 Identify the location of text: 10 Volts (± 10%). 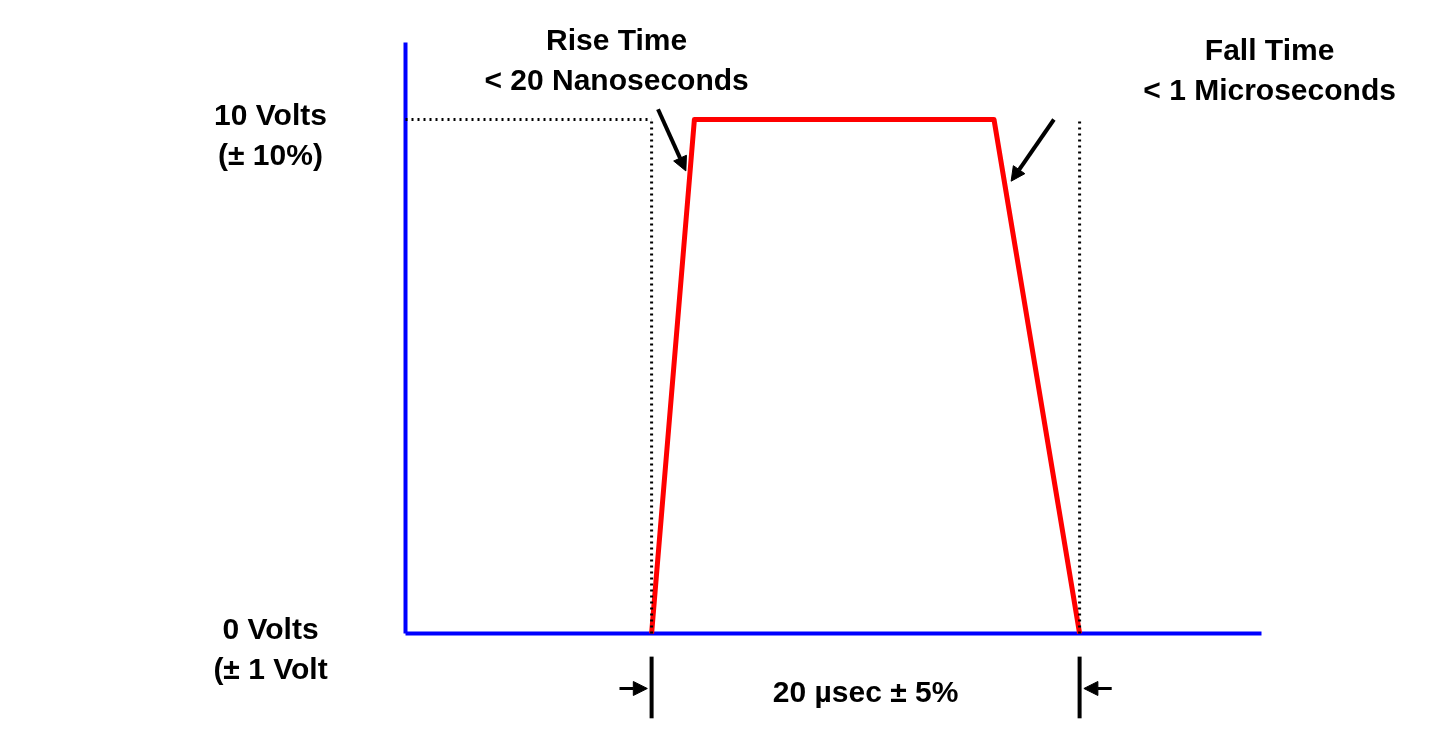
(270, 134).